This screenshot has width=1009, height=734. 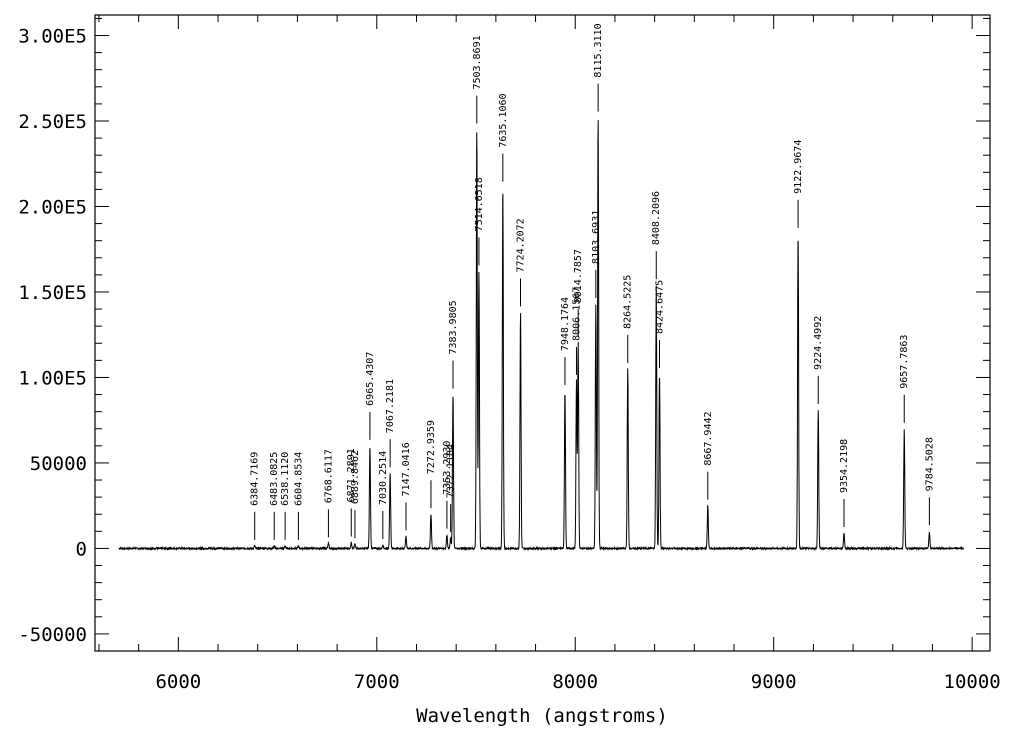 I want to click on line-label: 8103.6931, so click(x=596, y=237).